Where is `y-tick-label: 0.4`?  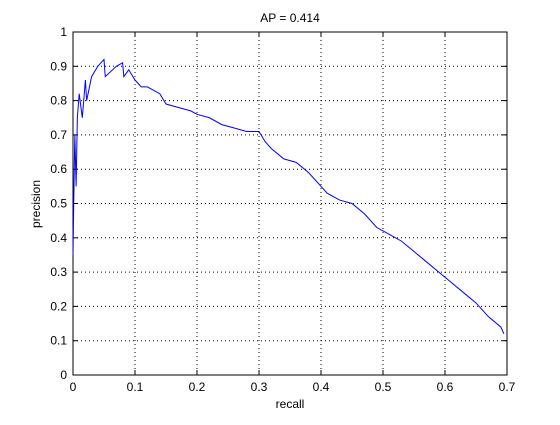 y-tick-label: 0.4 is located at coordinates (58, 238).